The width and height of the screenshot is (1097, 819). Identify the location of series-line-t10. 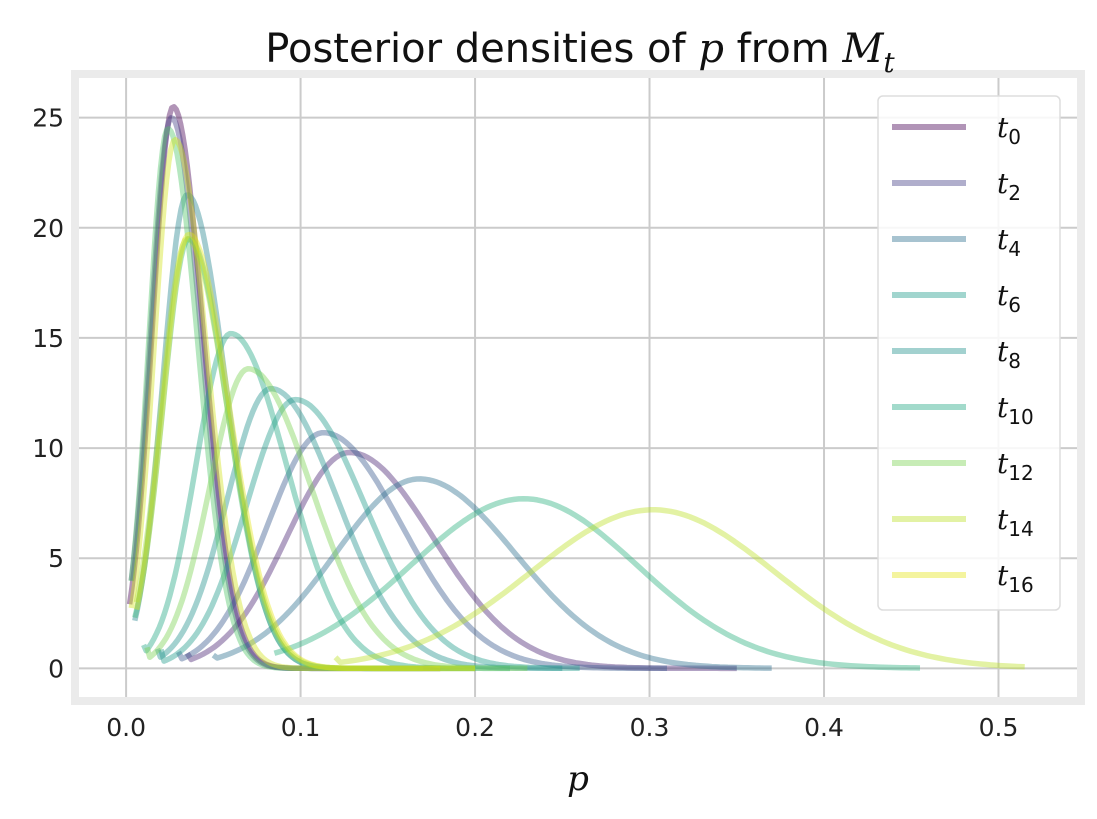
(326, 501).